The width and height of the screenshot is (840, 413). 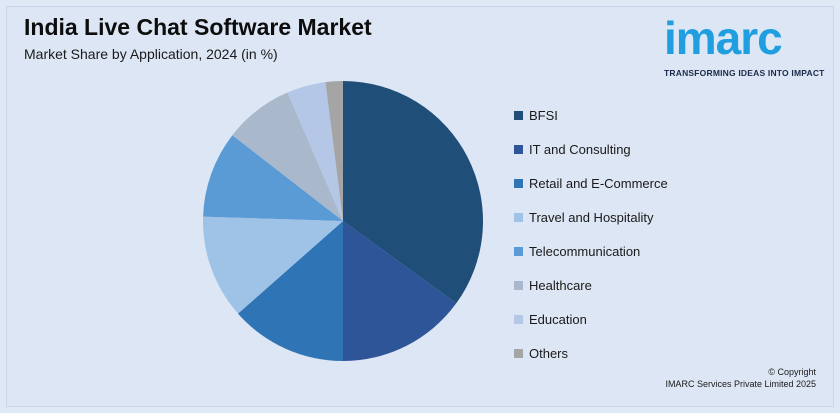 I want to click on copyright-line: © Copyright, so click(x=792, y=372).